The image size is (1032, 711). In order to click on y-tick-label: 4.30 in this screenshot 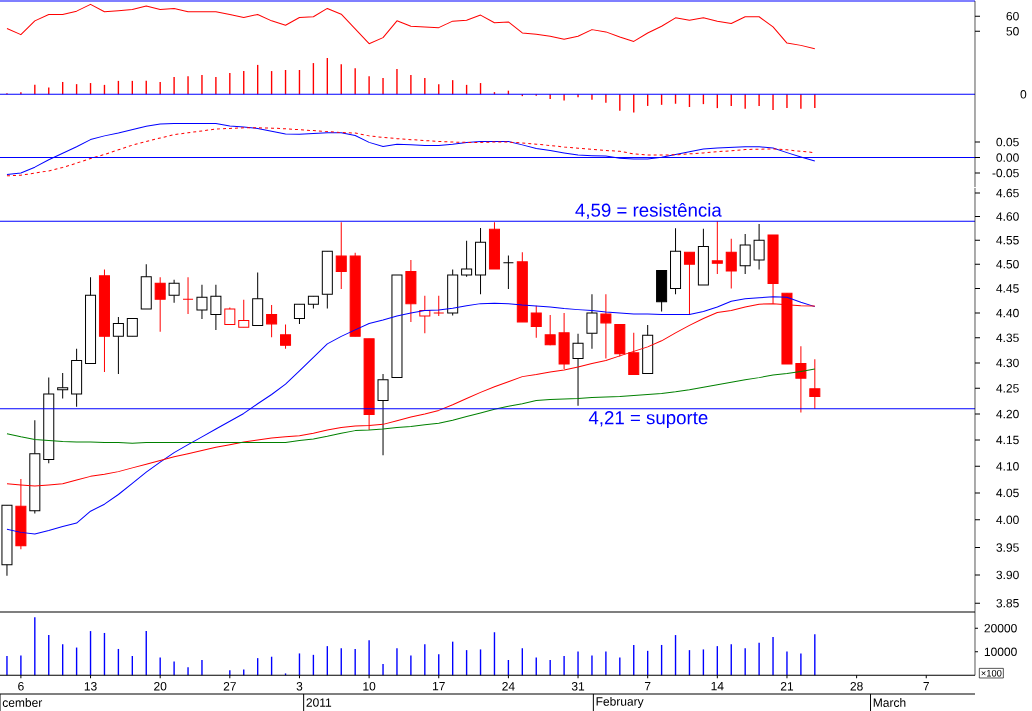, I will do `click(1007, 363)`.